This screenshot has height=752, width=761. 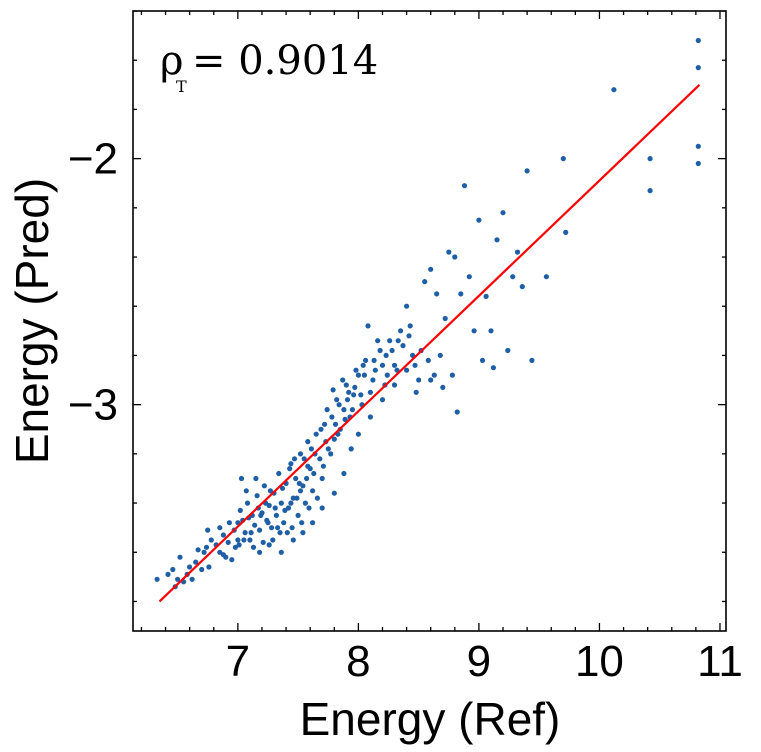 What do you see at coordinates (285, 61) in the screenshot?
I see `annotation-value: = 0.9014` at bounding box center [285, 61].